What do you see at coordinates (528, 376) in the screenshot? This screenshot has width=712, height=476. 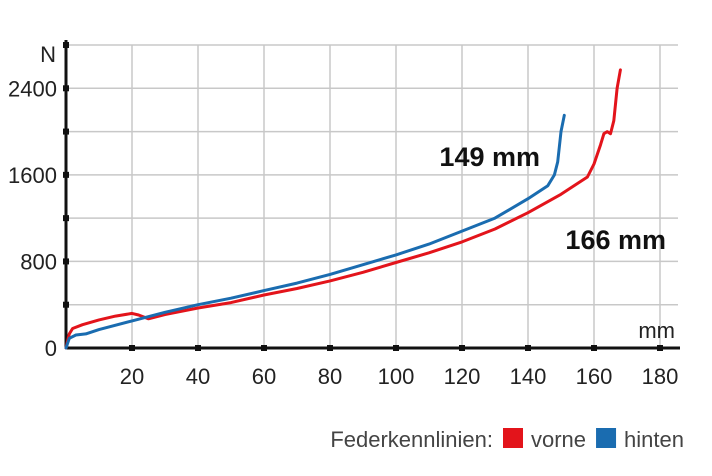 I see `x-tick-label: 140` at bounding box center [528, 376].